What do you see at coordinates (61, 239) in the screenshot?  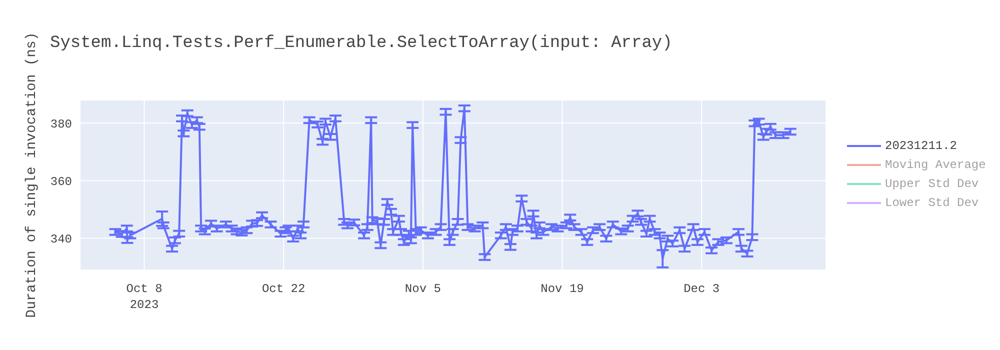 I see `y-tick-label: 340` at bounding box center [61, 239].